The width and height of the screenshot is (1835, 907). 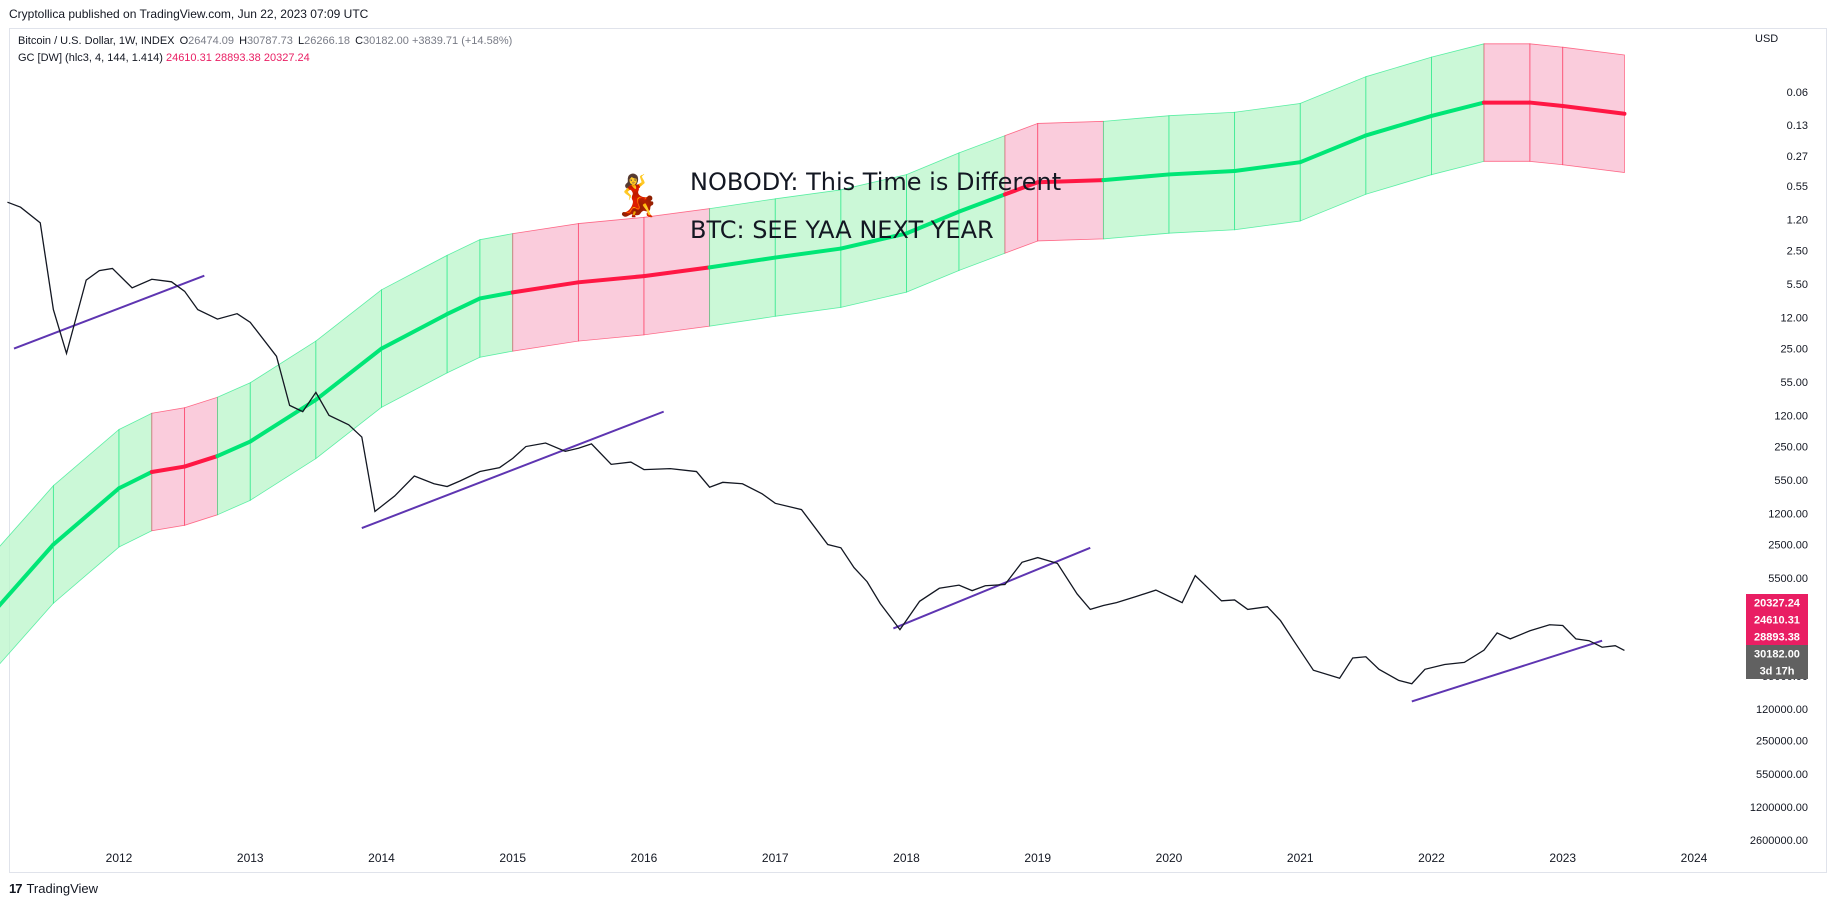 I want to click on price-label-text: 3d 17h, so click(x=1777, y=672).